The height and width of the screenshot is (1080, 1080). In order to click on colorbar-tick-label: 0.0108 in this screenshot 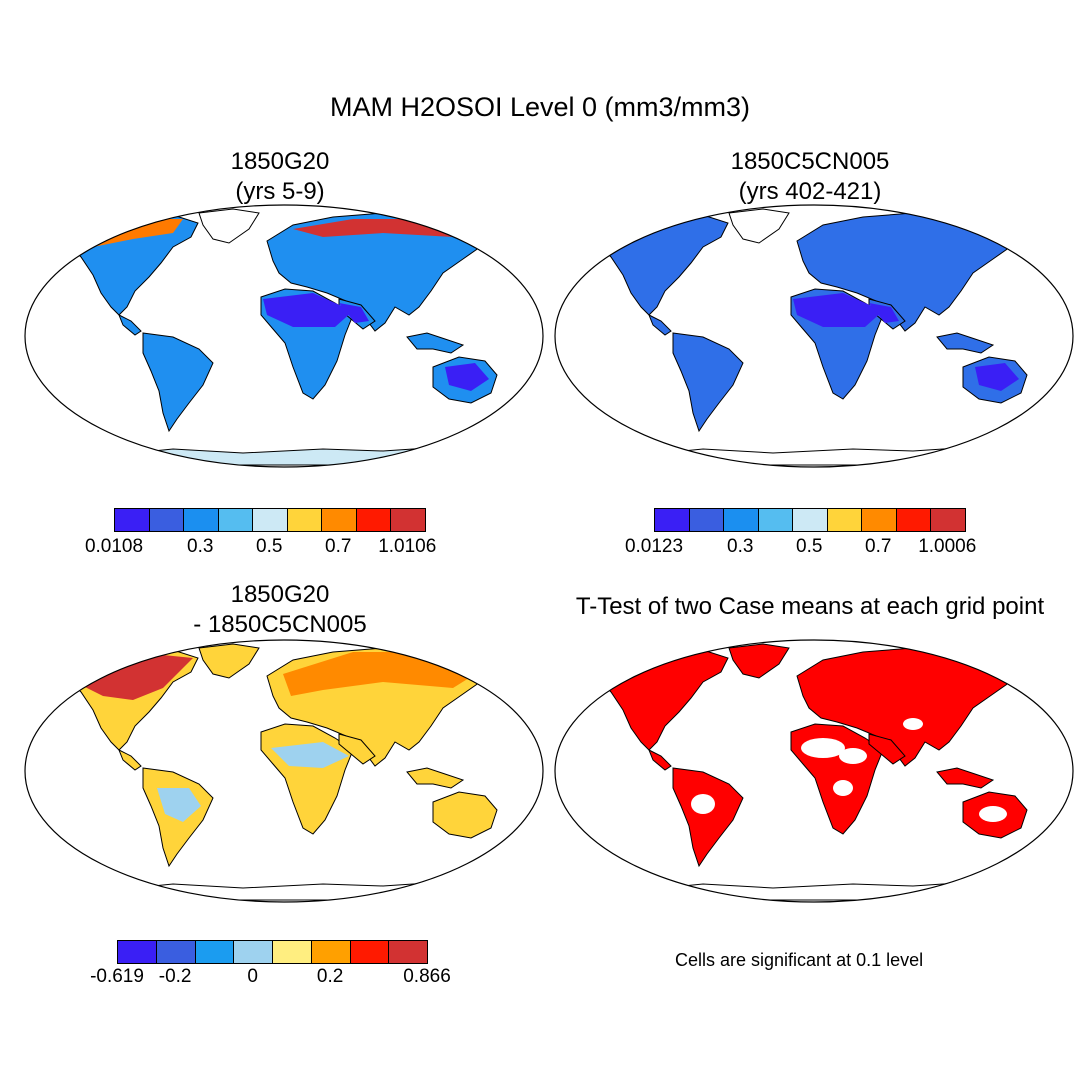, I will do `click(114, 546)`.